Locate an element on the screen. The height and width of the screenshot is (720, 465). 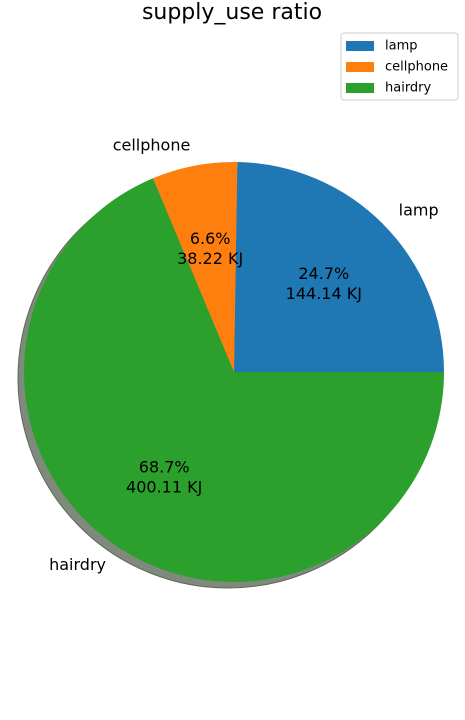
pie-slice-cellphone is located at coordinates (195, 267).